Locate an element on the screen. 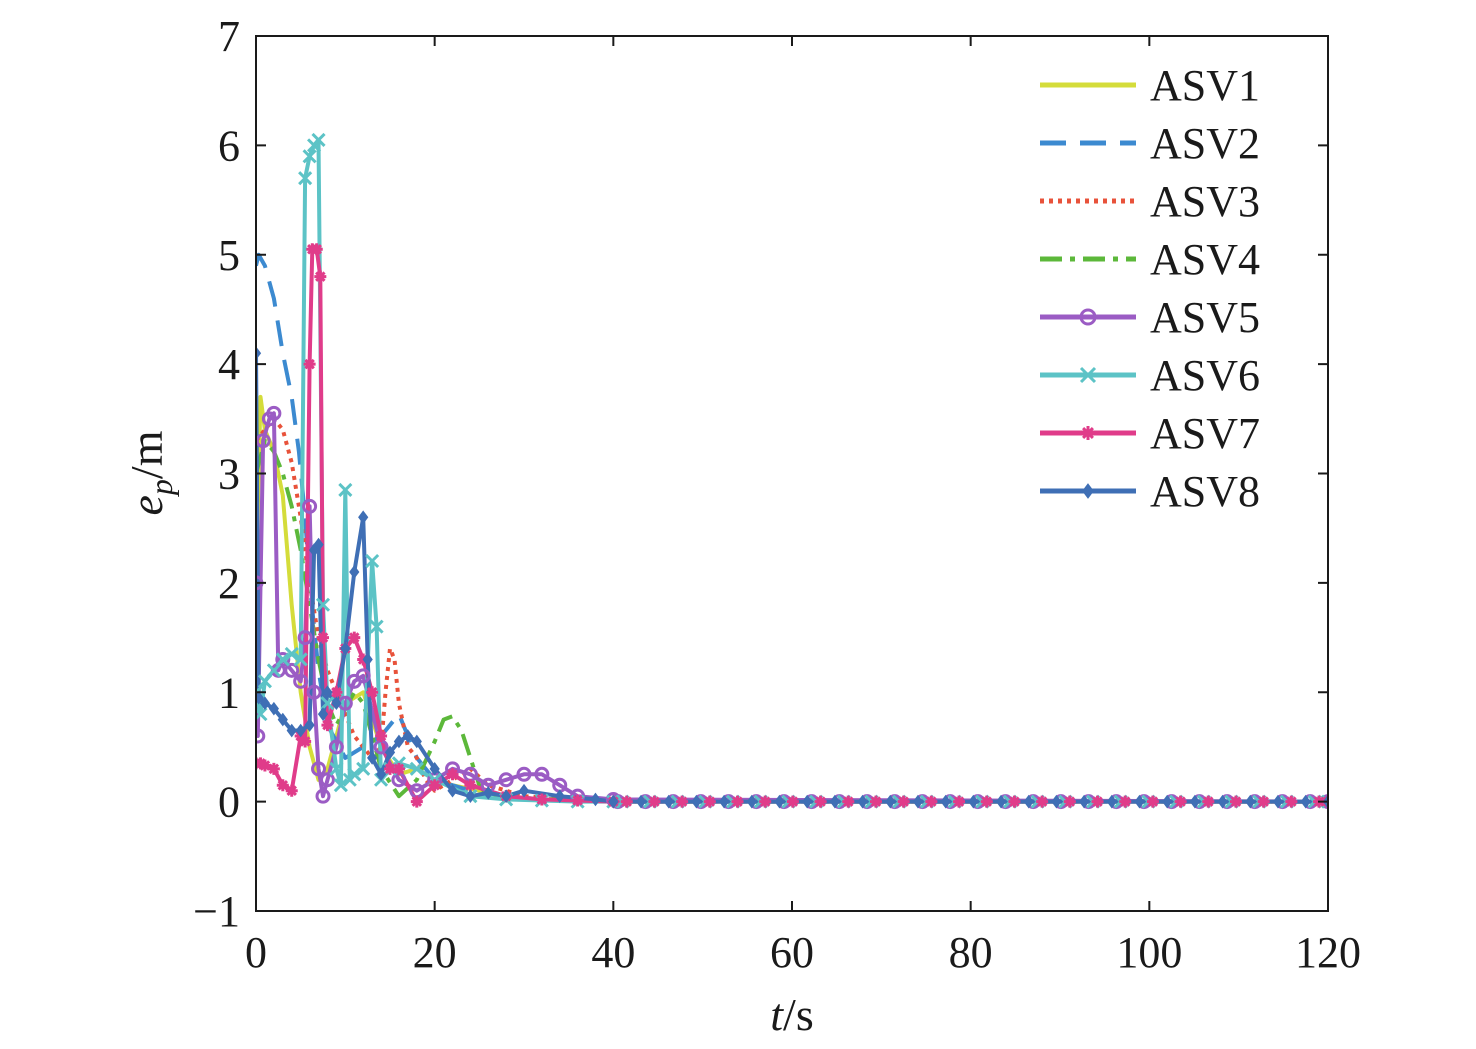 This screenshot has width=1476, height=1049. y-axis-title: ep/m is located at coordinates (150, 472).